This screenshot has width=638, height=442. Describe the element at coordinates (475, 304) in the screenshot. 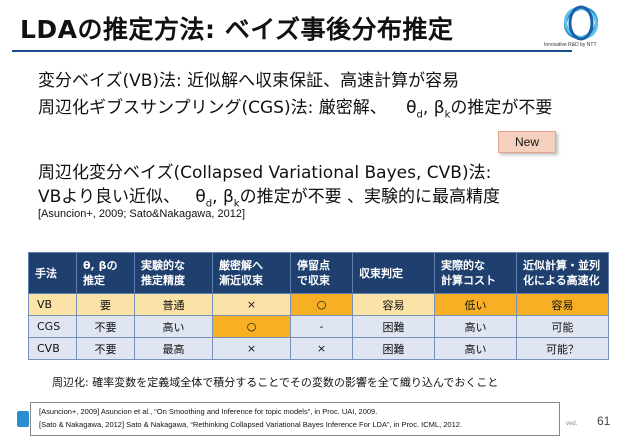

I see `table-cell: 低い` at that location.